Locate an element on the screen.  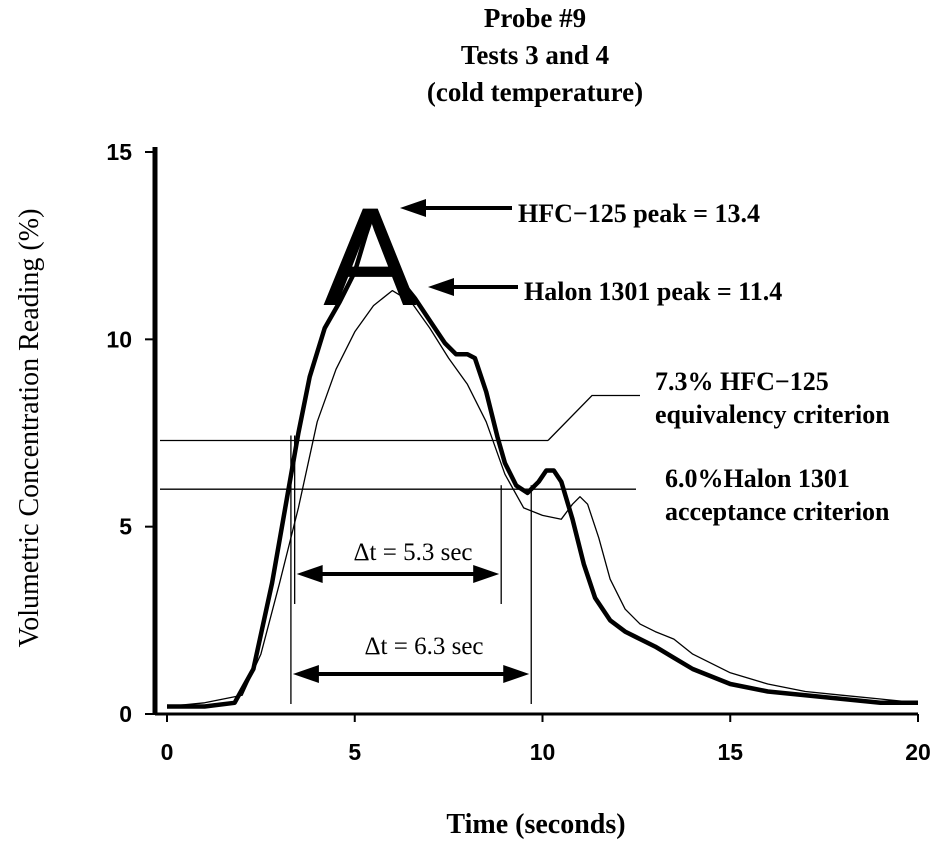
x-tick-label: 5 is located at coordinates (354, 752).